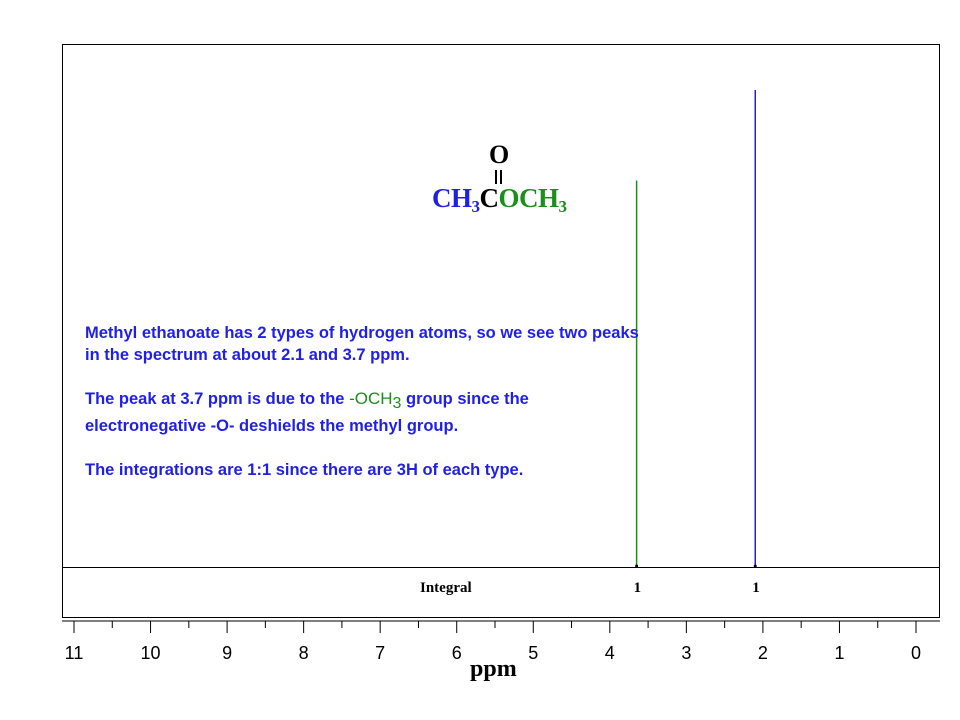  Describe the element at coordinates (74, 653) in the screenshot. I see `x-tick-label: 11` at that location.